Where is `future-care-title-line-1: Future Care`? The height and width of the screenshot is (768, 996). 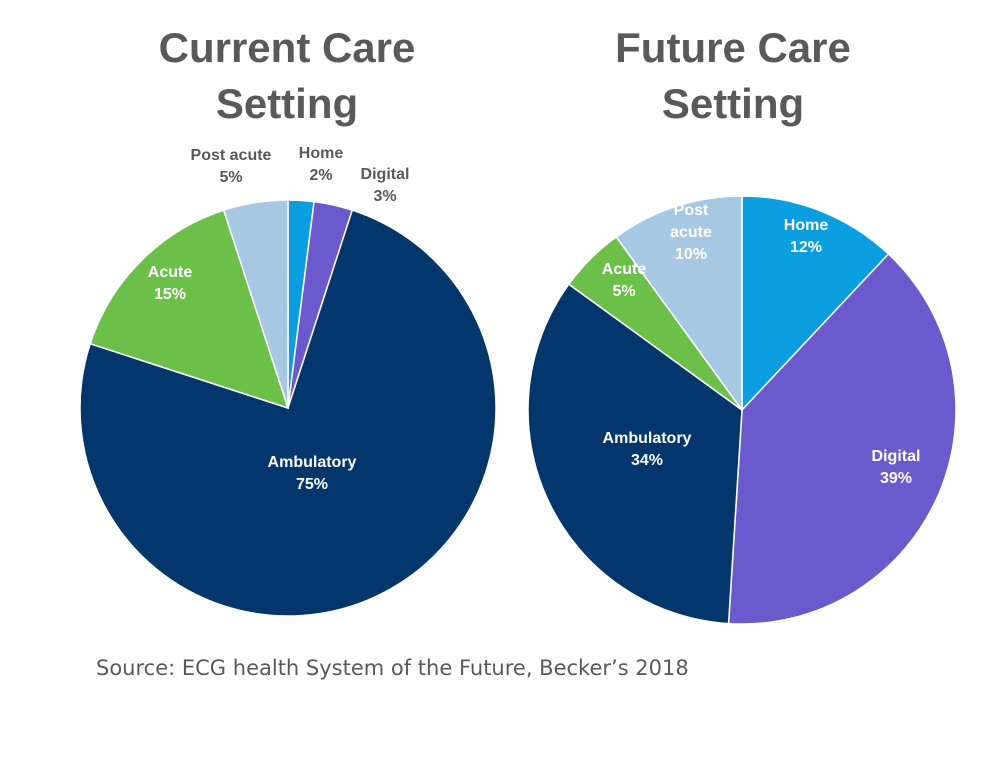 future-care-title-line-1: Future Care is located at coordinates (733, 47).